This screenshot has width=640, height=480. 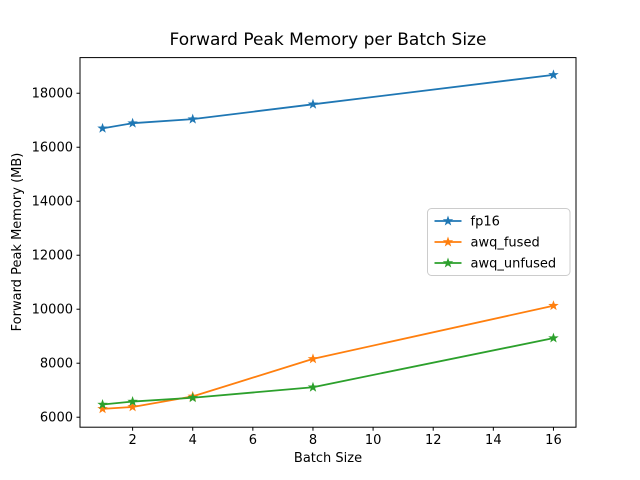 I want to click on legend-item-awq_unfused: awq_unfused, so click(x=495, y=264).